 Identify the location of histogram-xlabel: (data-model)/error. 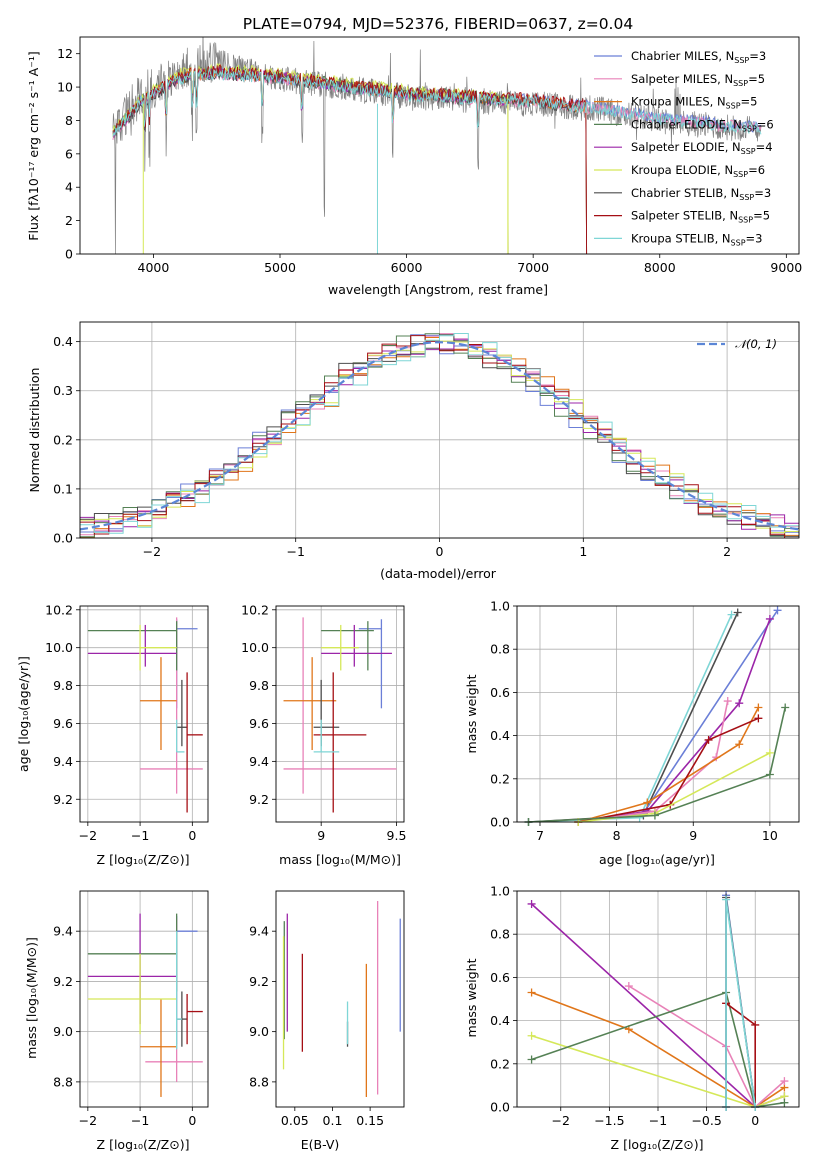
(438, 573).